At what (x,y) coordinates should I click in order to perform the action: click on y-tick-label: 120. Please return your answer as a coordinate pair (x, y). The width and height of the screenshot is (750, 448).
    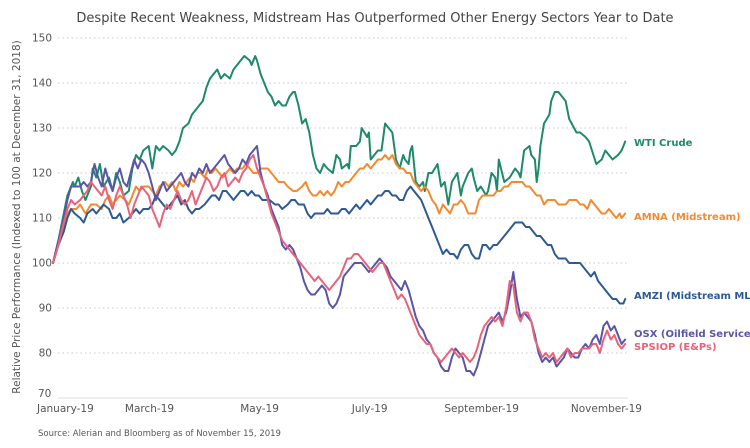
    Looking at the image, I should click on (42, 174).